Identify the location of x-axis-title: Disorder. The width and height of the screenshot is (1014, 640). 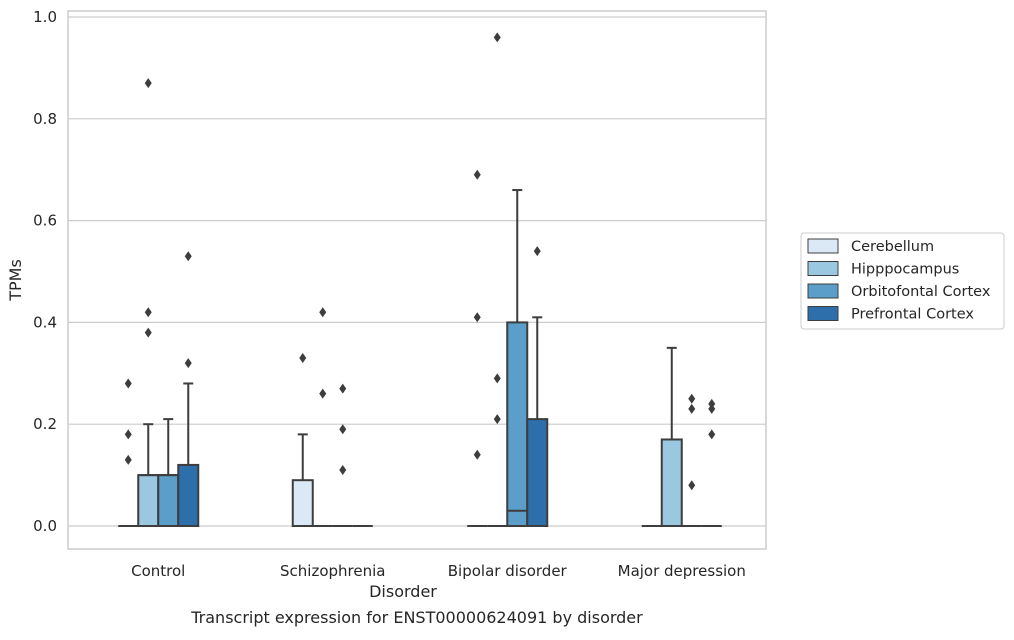
(403, 591).